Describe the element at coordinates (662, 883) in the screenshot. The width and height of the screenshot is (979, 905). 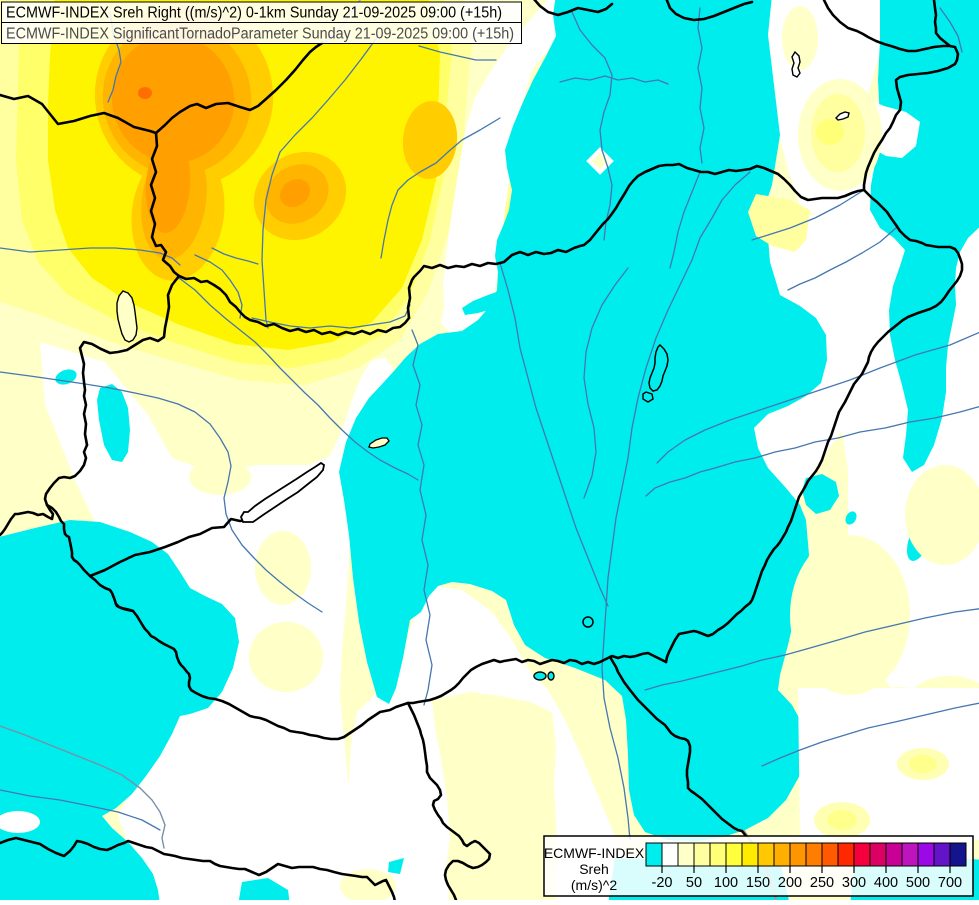
I see `svg-text: -20` at that location.